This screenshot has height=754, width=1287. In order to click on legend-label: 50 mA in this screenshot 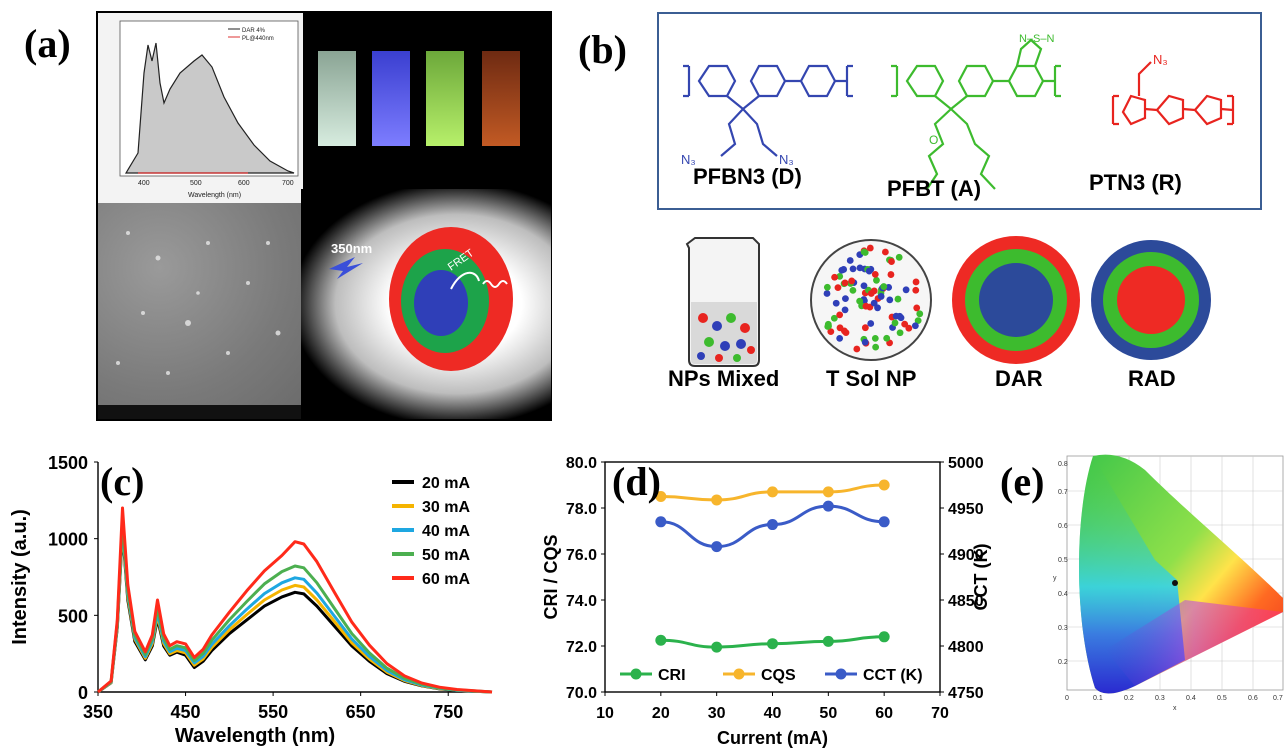, I will do `click(446, 555)`.